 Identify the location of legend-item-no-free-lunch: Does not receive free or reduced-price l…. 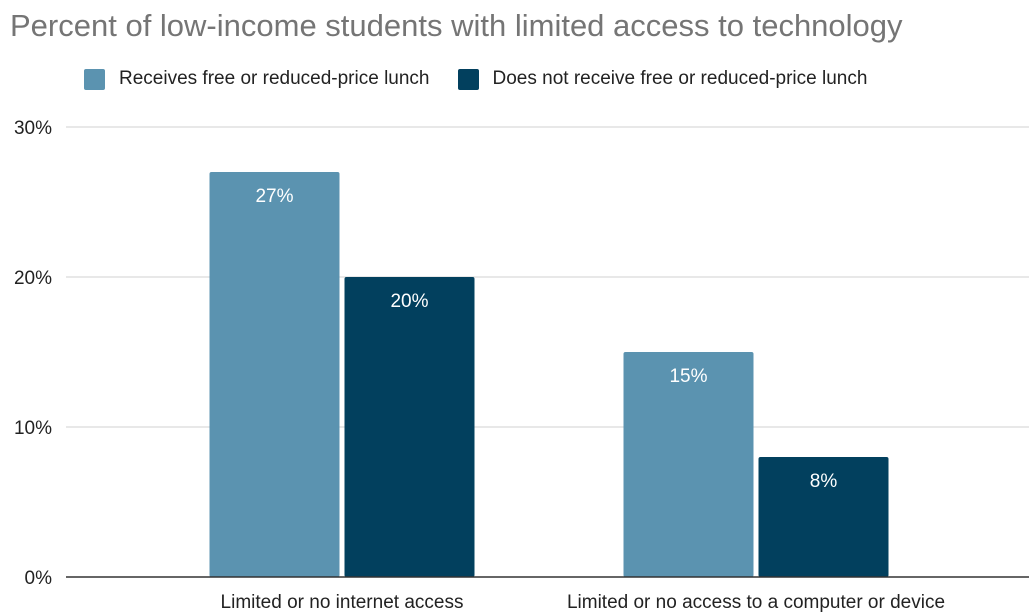
(662, 79).